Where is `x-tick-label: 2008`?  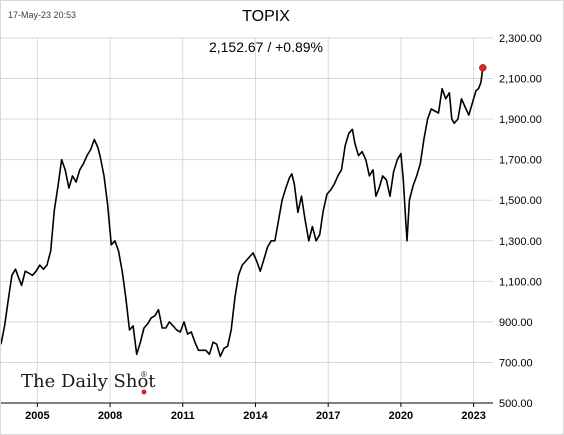 x-tick-label: 2008 is located at coordinates (110, 416).